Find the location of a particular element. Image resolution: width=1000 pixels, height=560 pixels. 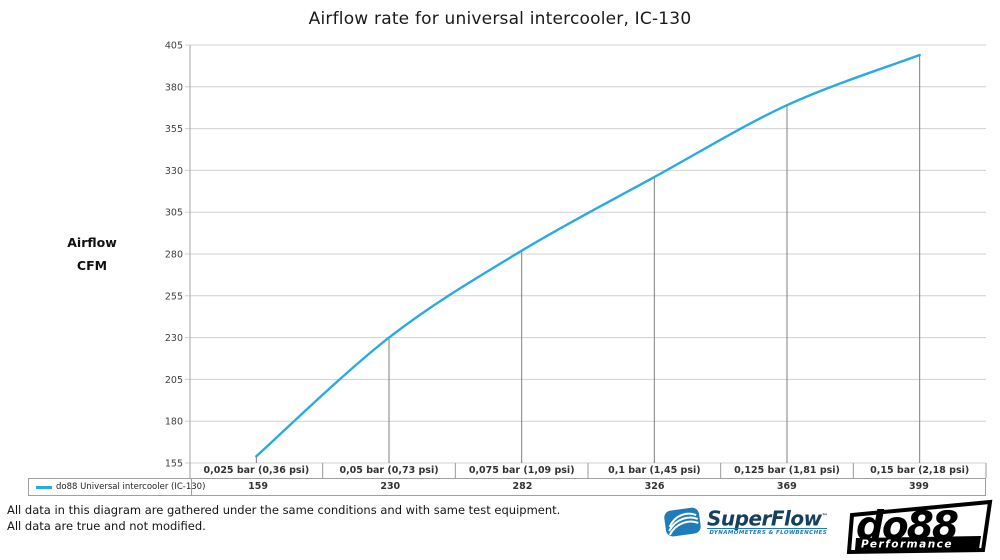

data-table-value: 282 is located at coordinates (522, 486).